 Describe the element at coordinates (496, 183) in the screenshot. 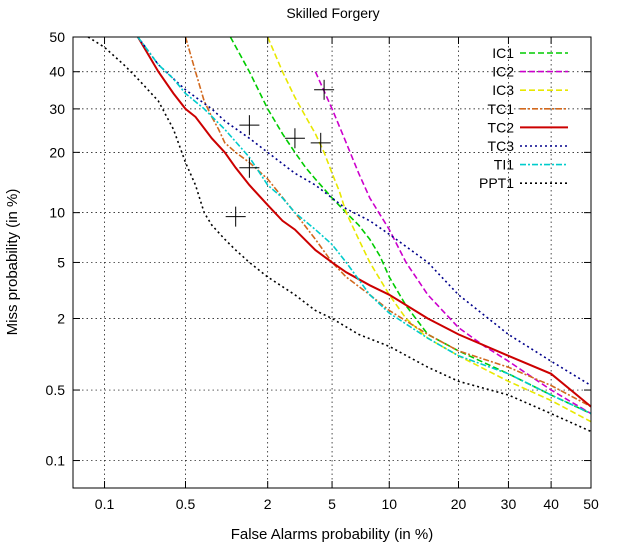

I see `legend-label-ppt1: PPT1` at that location.